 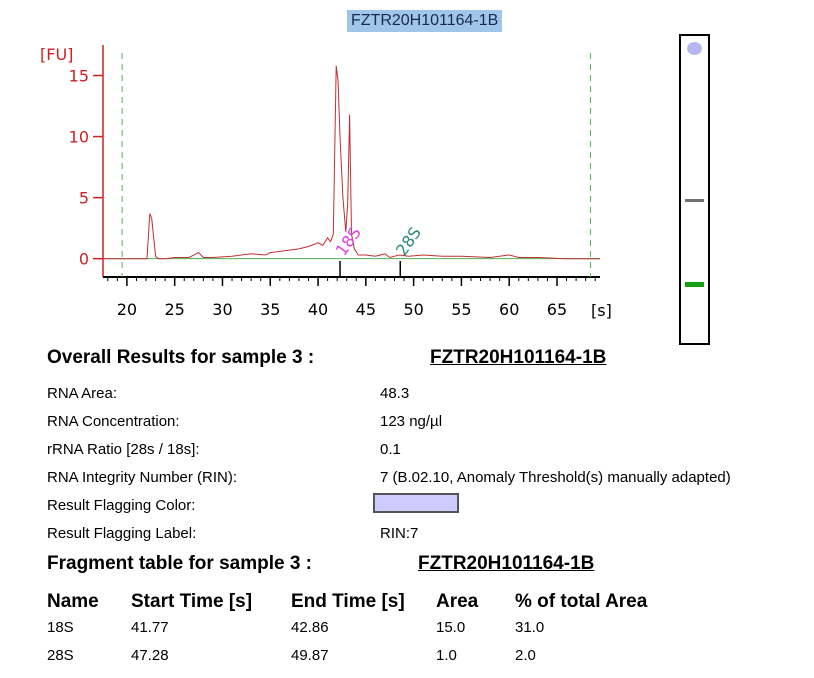 I want to click on column-header-end-time: End Time [s], so click(x=348, y=601).